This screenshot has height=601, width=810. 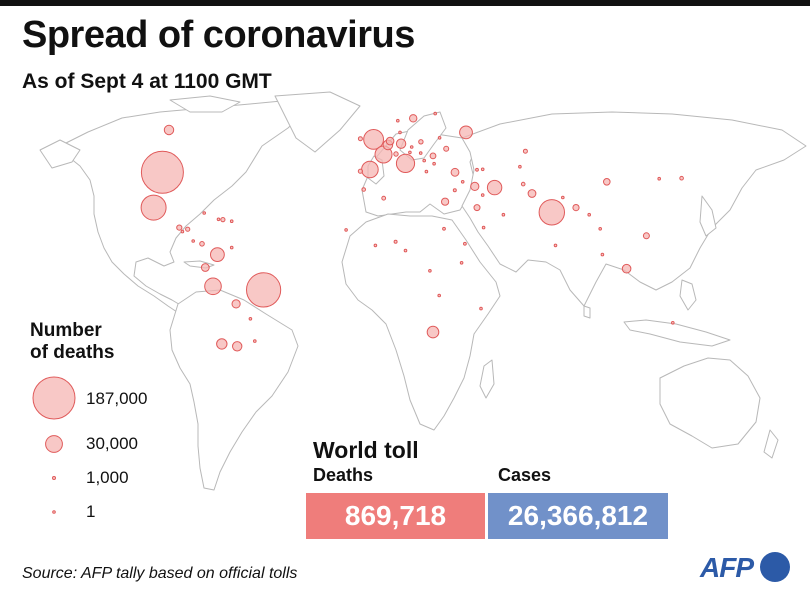 What do you see at coordinates (563, 197) in the screenshot?
I see `bubble-nepal` at bounding box center [563, 197].